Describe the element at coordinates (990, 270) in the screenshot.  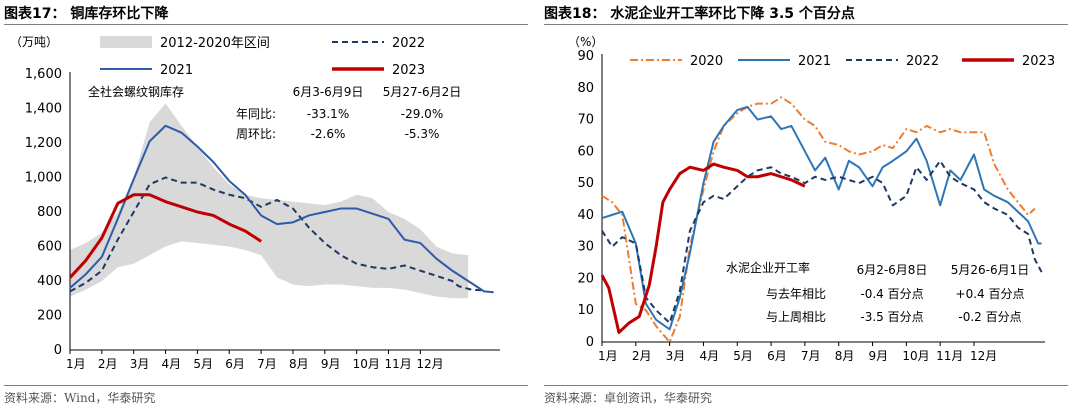
I see `annotation-col-header: 5月26-6月1日` at that location.